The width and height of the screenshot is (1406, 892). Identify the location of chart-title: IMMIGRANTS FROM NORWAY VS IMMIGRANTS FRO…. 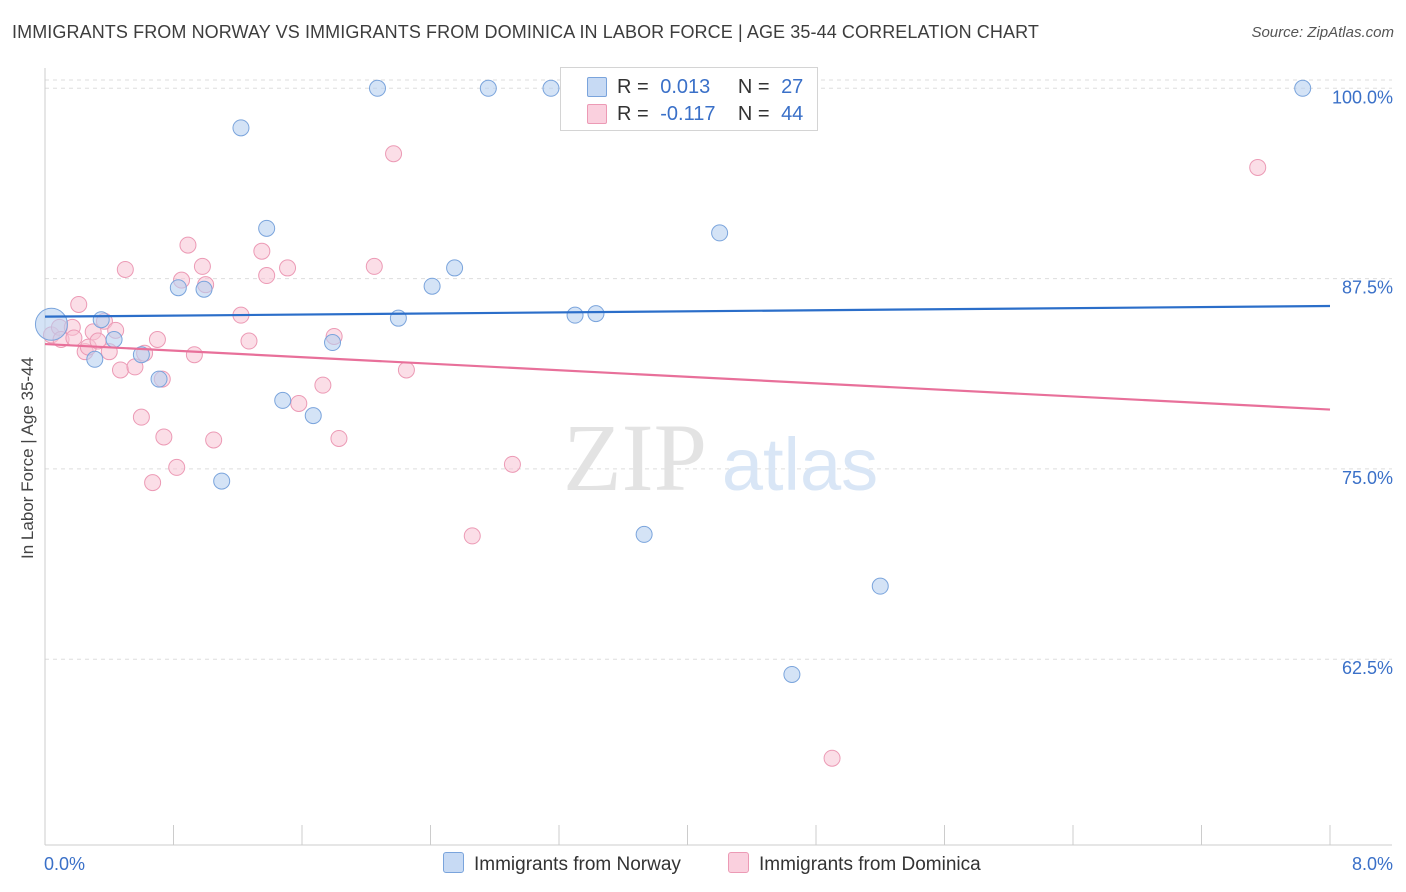
(525, 32).